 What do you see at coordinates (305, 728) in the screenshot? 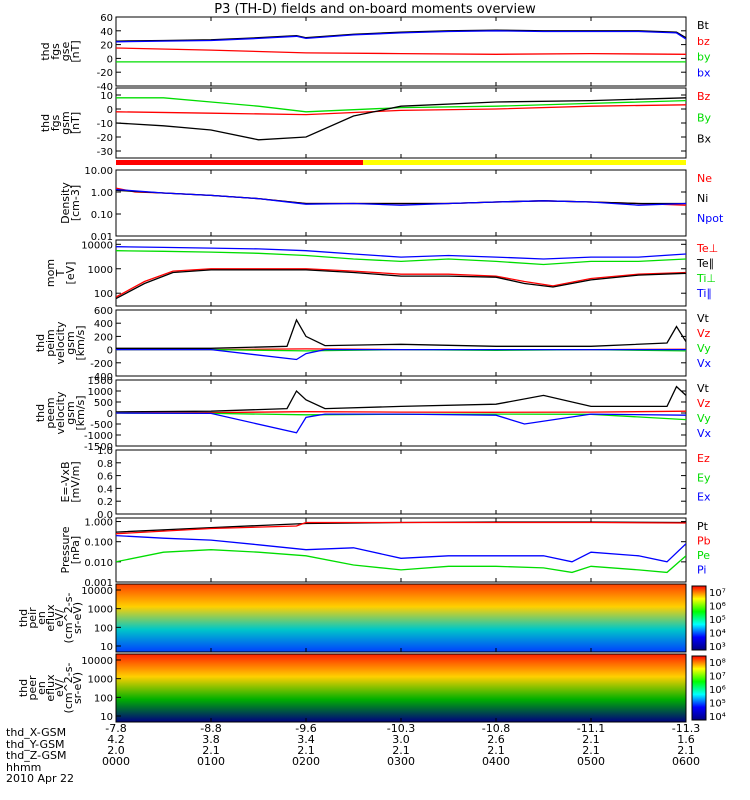
I see `x-tick-label: -9.6` at bounding box center [305, 728].